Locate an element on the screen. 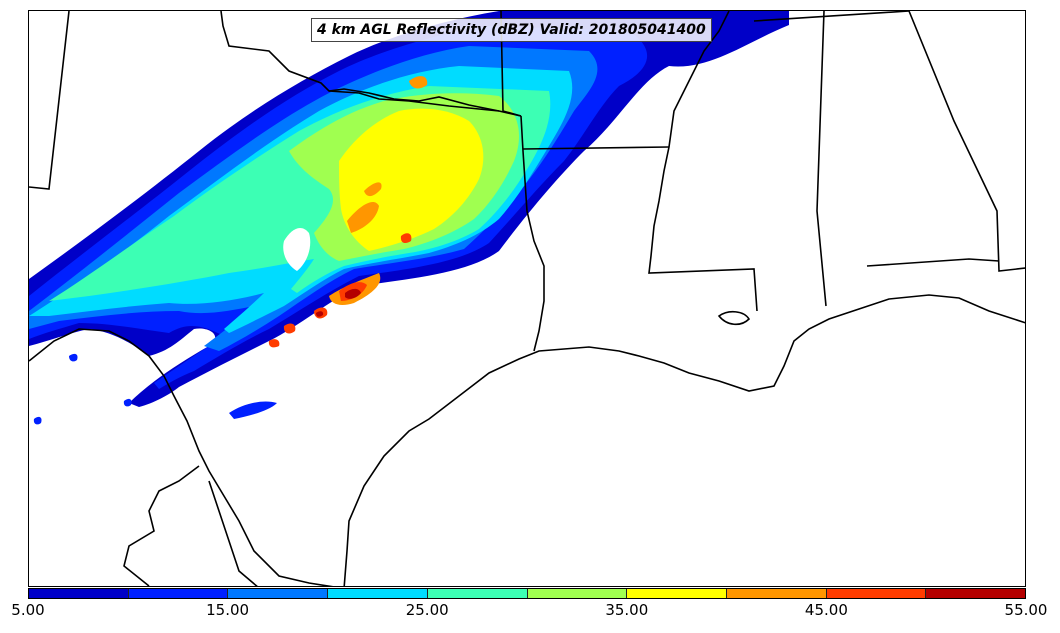  colorbar-tick-label: 15.00 is located at coordinates (228, 610).